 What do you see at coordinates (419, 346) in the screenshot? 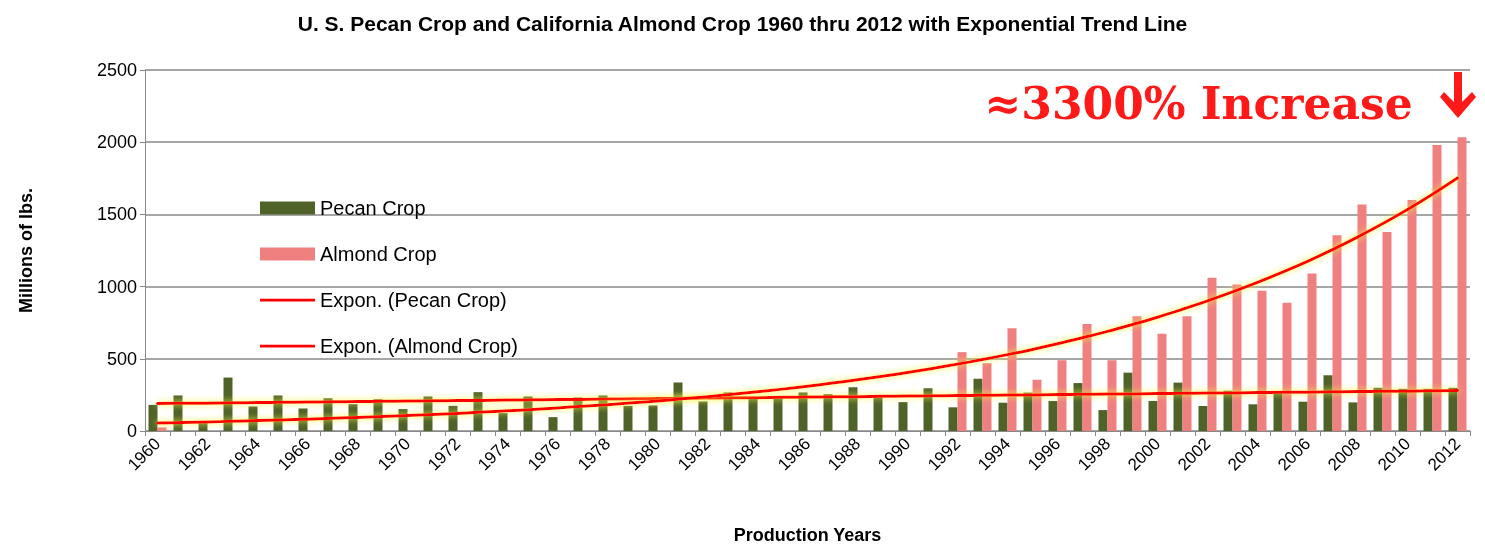
I see `legend-label: Expon. (Almond Crop)` at bounding box center [419, 346].